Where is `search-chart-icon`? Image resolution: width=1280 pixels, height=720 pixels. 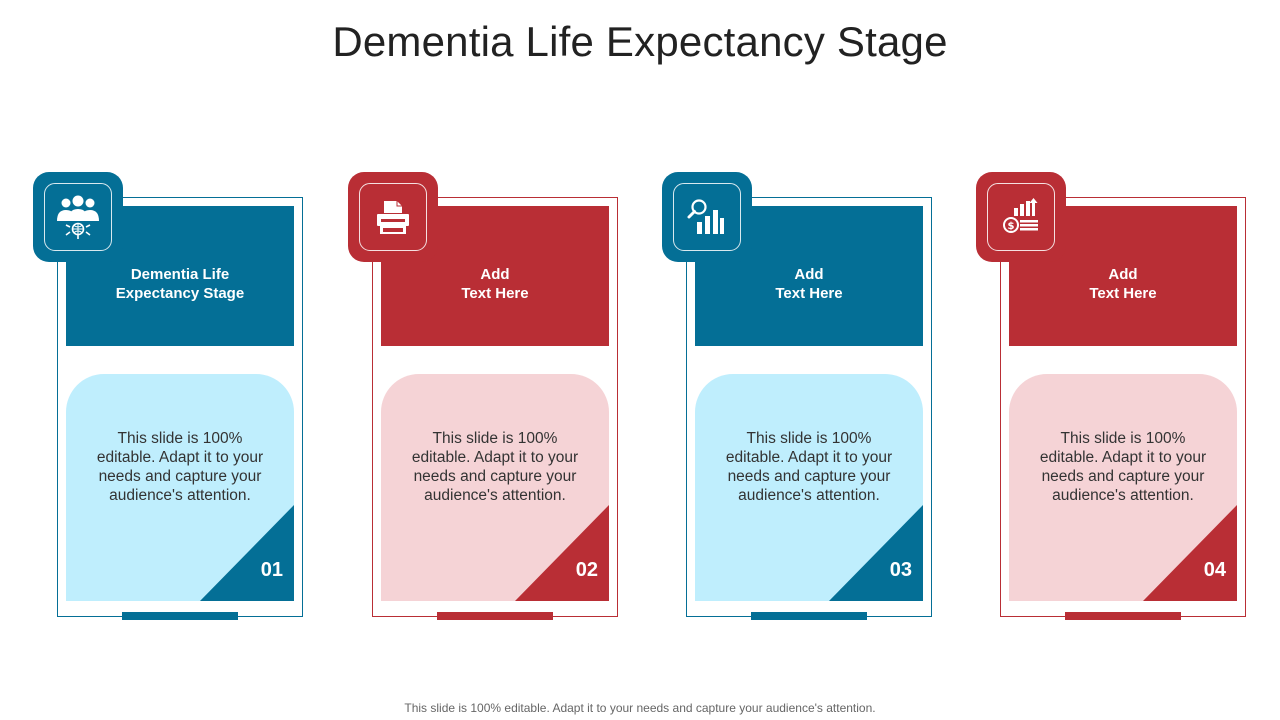
search-chart-icon is located at coordinates (707, 217).